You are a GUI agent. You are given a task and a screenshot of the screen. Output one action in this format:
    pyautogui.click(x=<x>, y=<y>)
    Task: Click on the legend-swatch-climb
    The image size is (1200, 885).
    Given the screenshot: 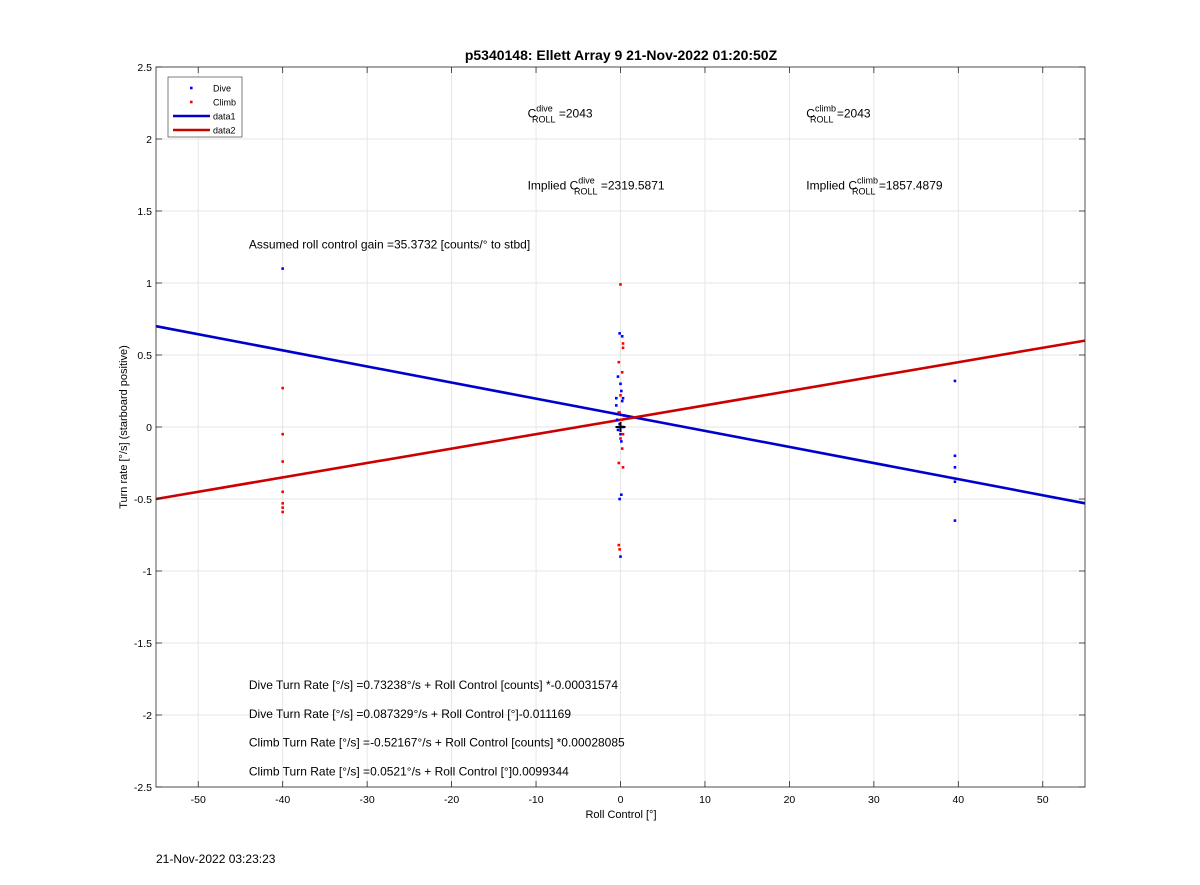 What is the action you would take?
    pyautogui.click(x=191, y=102)
    